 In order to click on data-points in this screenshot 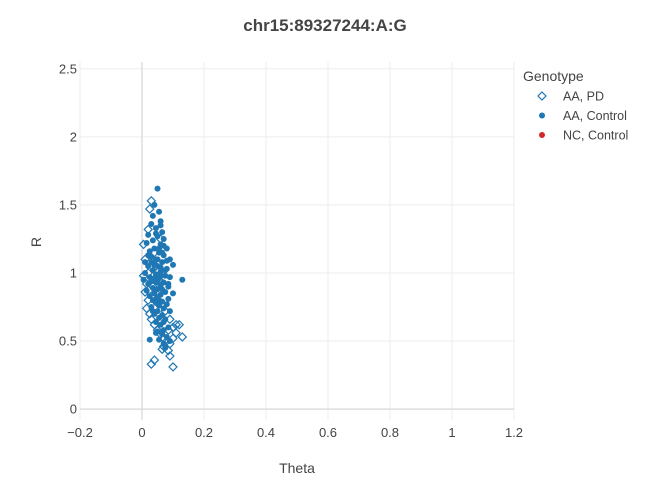, I will do `click(163, 278)`.